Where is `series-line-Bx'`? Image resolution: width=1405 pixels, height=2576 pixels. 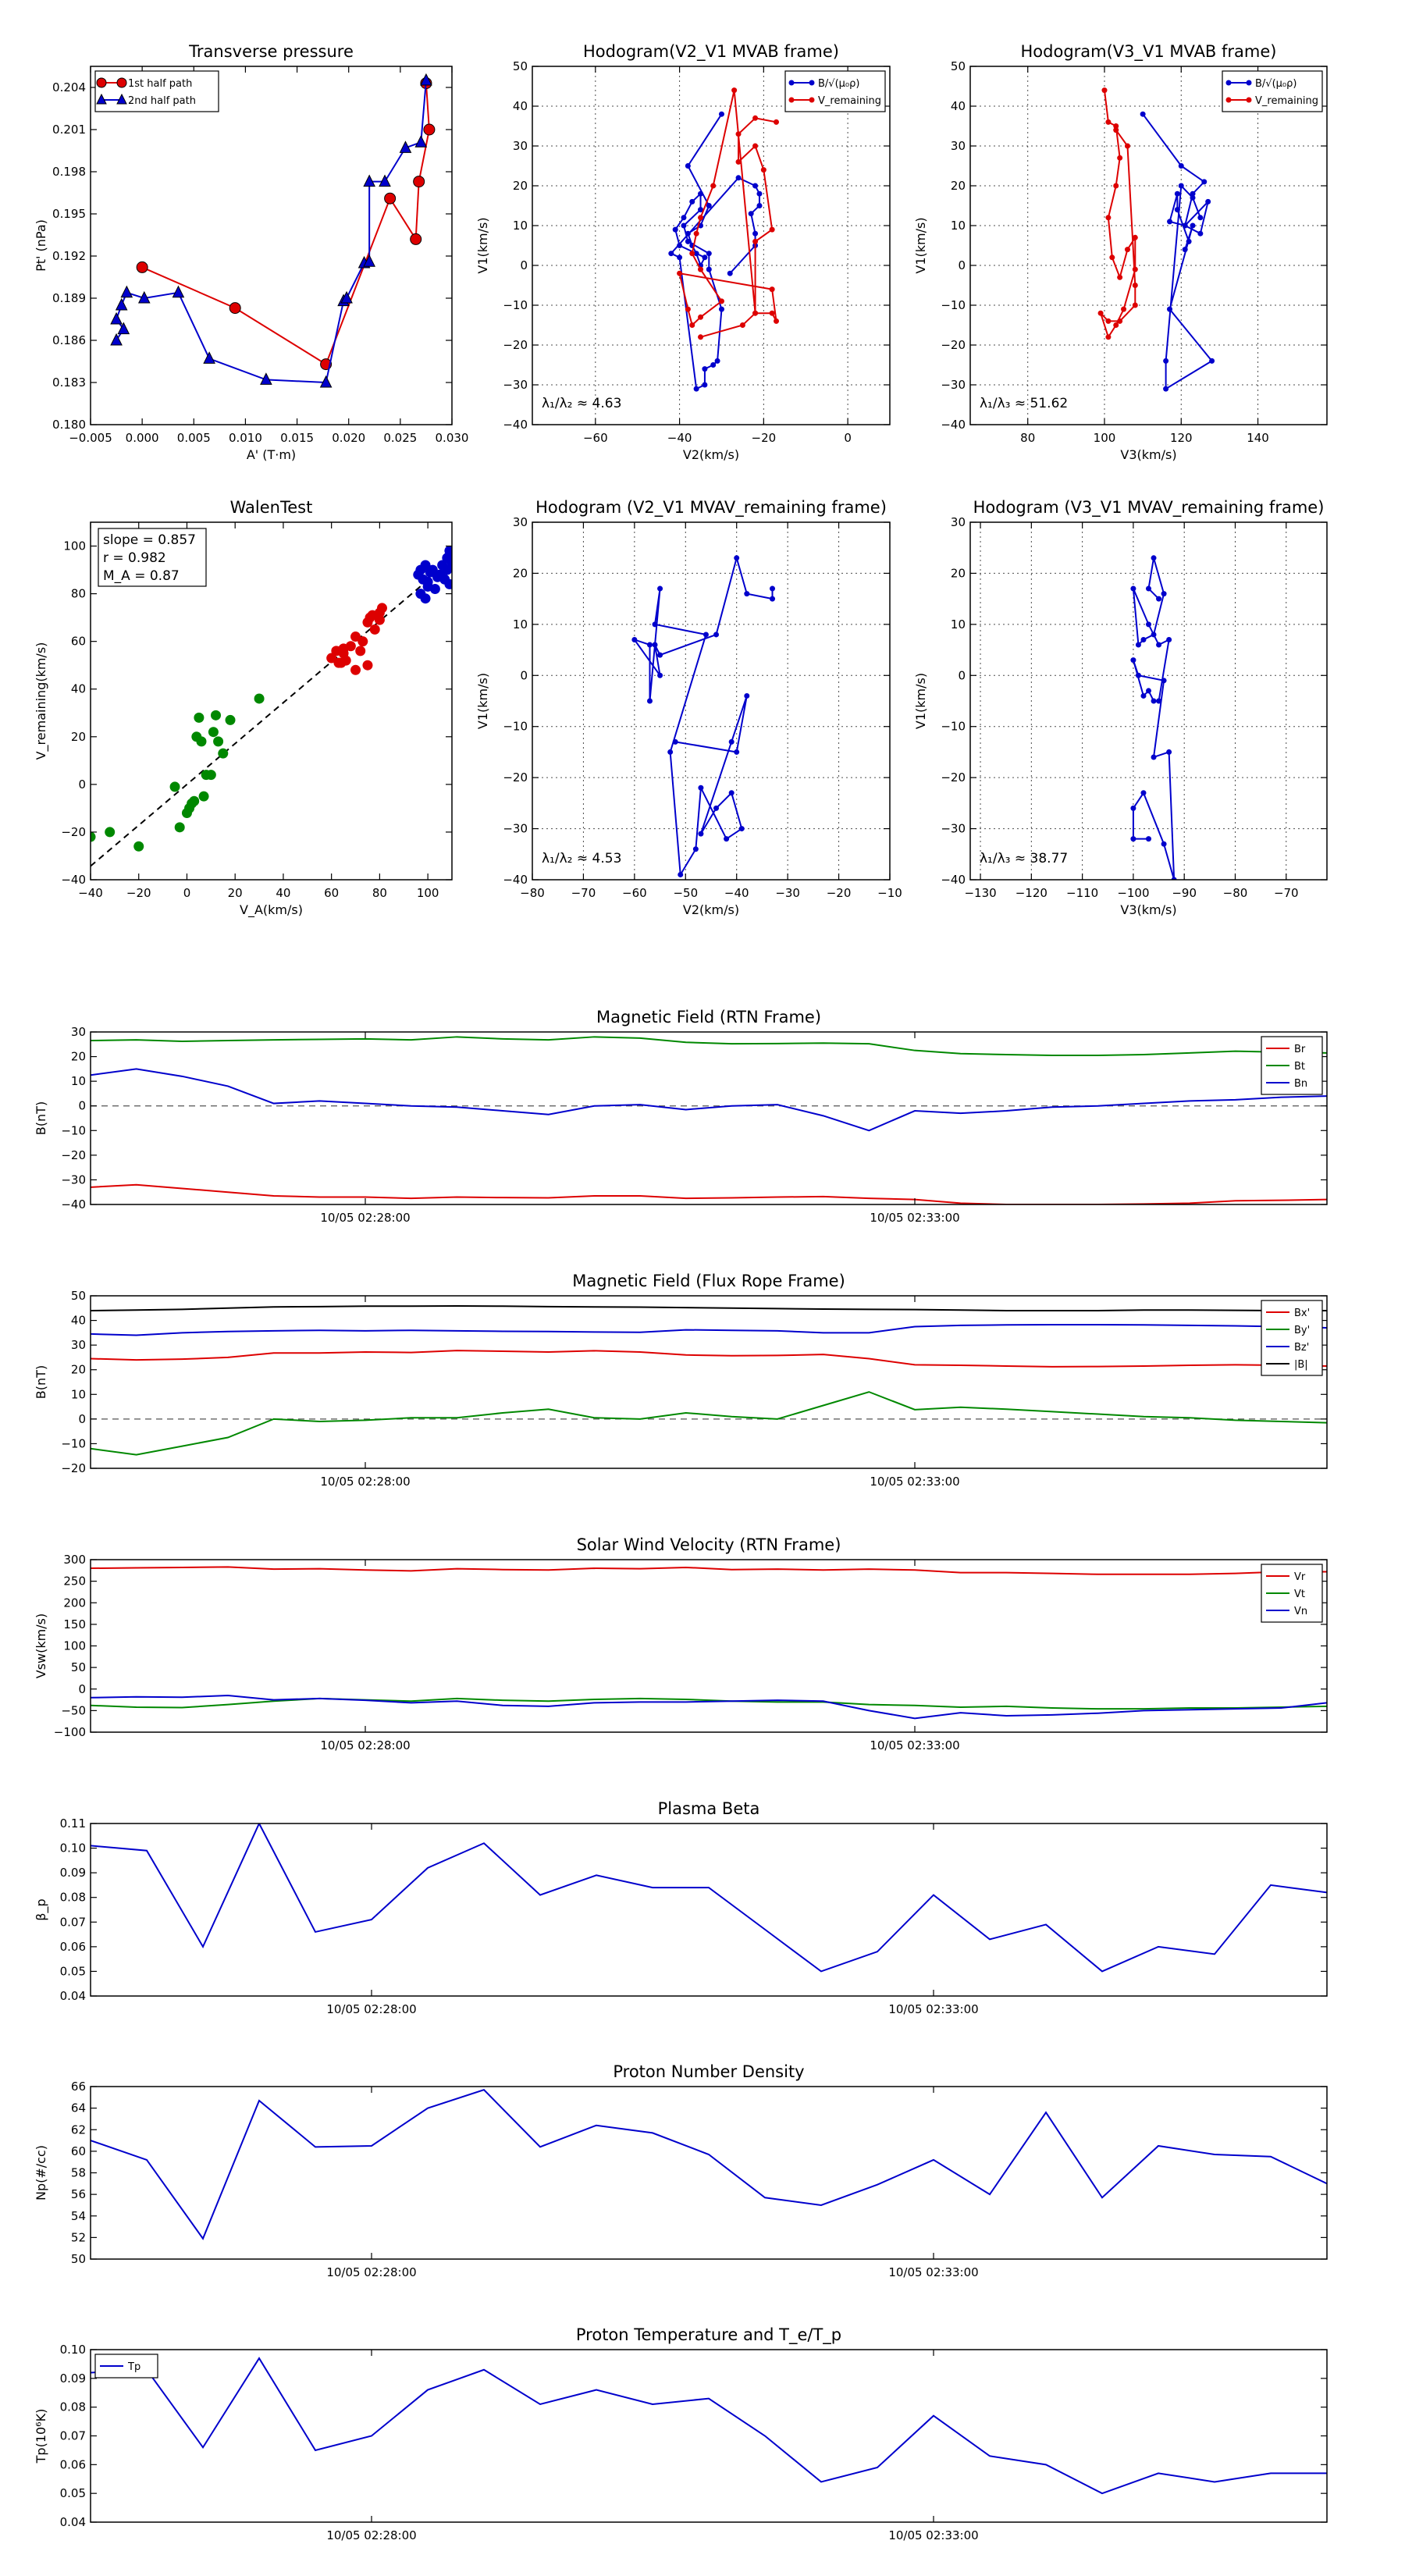
series-line-Bx' is located at coordinates (709, 1359).